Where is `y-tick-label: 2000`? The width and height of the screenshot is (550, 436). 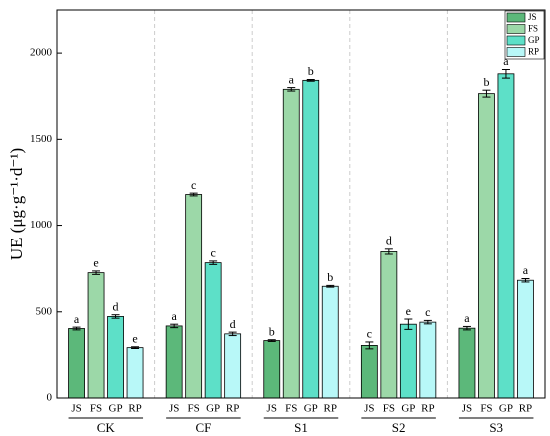
y-tick-label: 2000 is located at coordinates (41, 53).